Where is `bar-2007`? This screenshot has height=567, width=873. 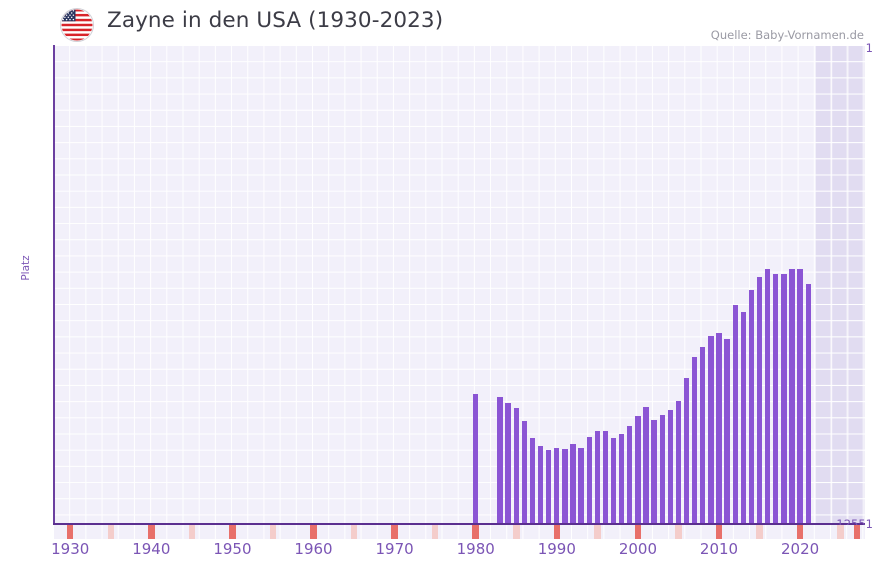
bar-2007 is located at coordinates (695, 439).